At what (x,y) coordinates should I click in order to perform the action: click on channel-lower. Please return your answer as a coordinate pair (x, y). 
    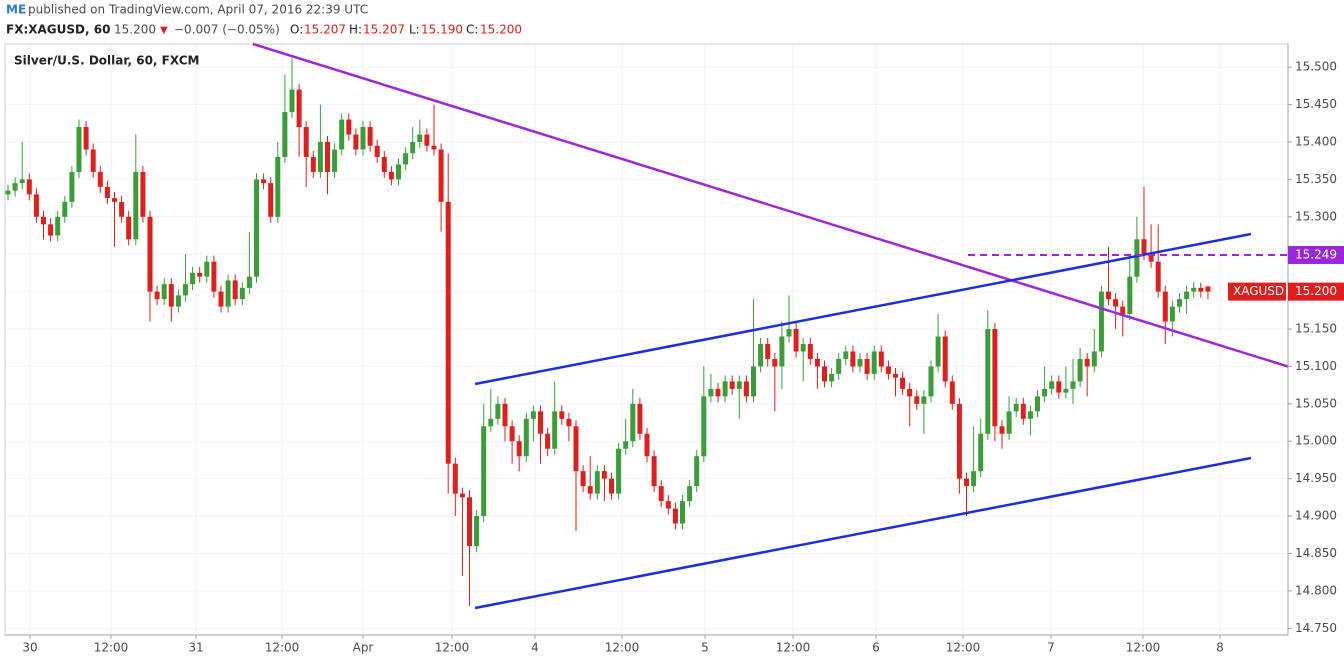
    Looking at the image, I should click on (863, 533).